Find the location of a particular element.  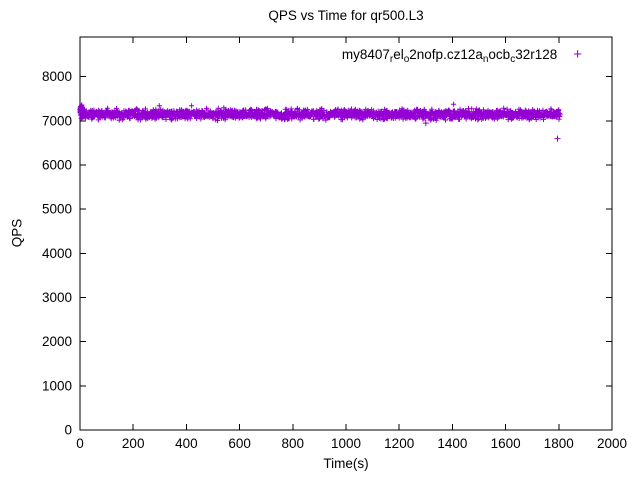

svg-text: 1200 is located at coordinates (399, 443).